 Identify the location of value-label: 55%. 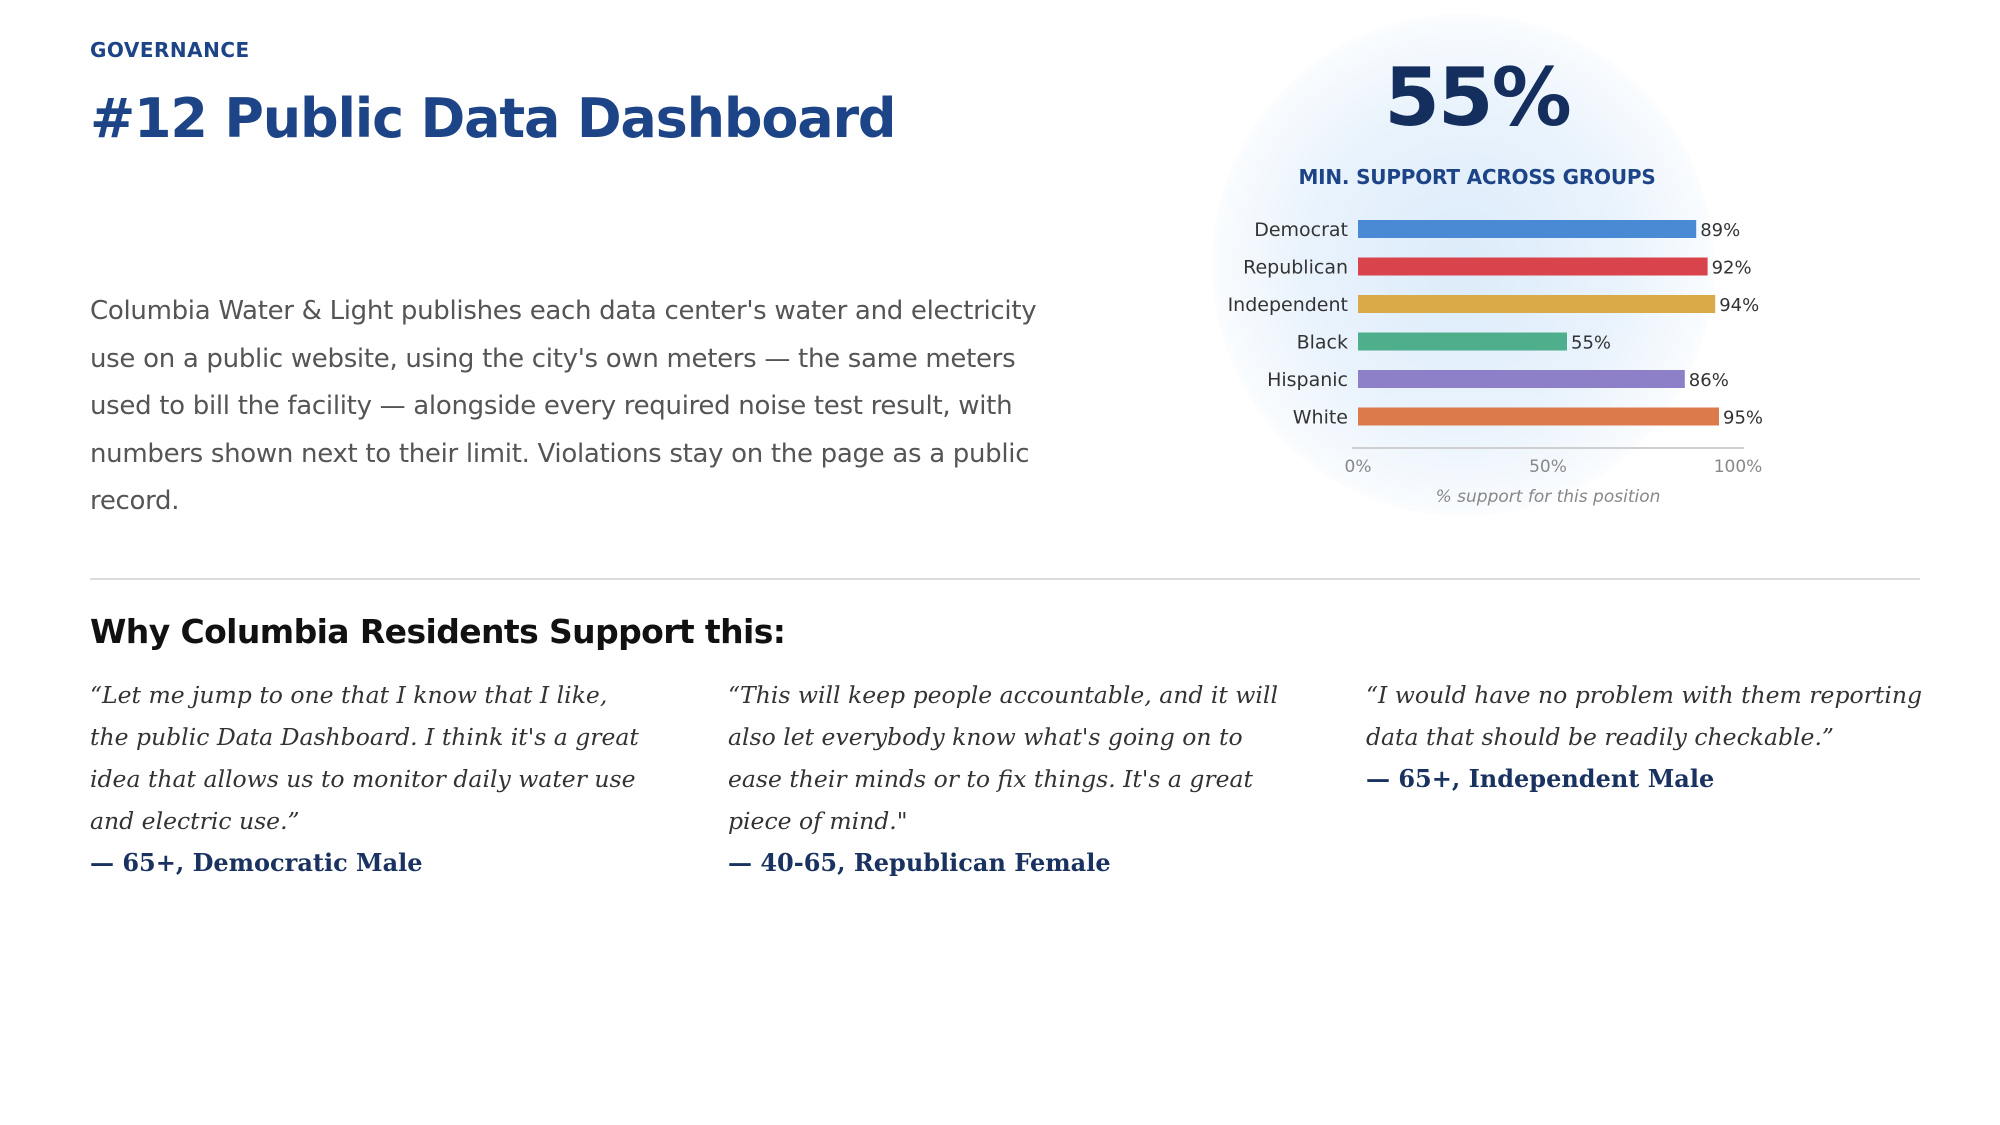
(1591, 343).